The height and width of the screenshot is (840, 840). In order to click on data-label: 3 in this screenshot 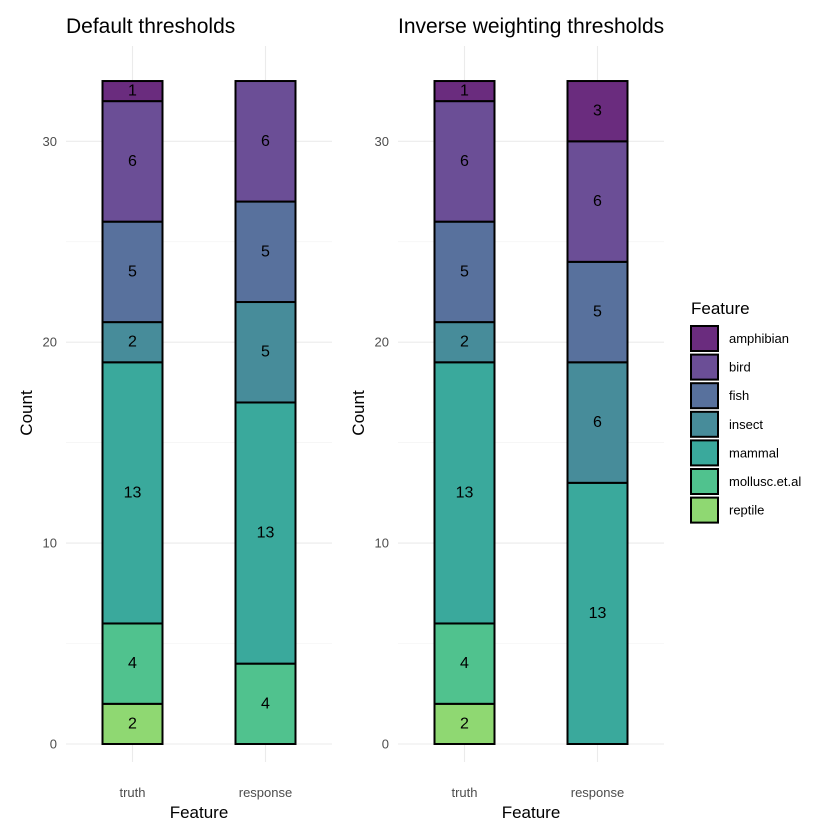, I will do `click(597, 111)`.